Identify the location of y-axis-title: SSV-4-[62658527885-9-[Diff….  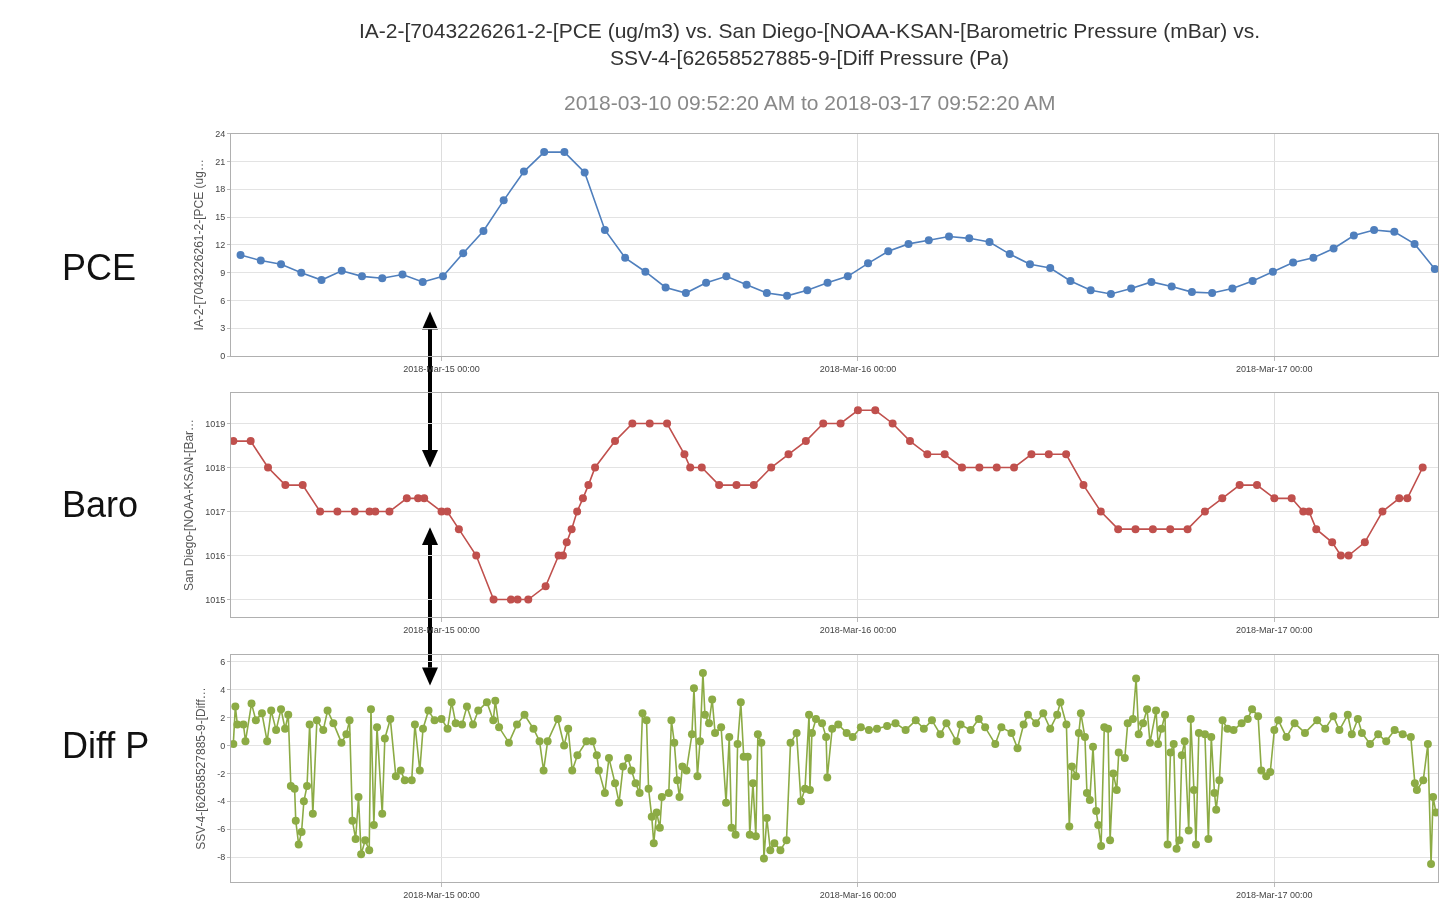
(201, 768).